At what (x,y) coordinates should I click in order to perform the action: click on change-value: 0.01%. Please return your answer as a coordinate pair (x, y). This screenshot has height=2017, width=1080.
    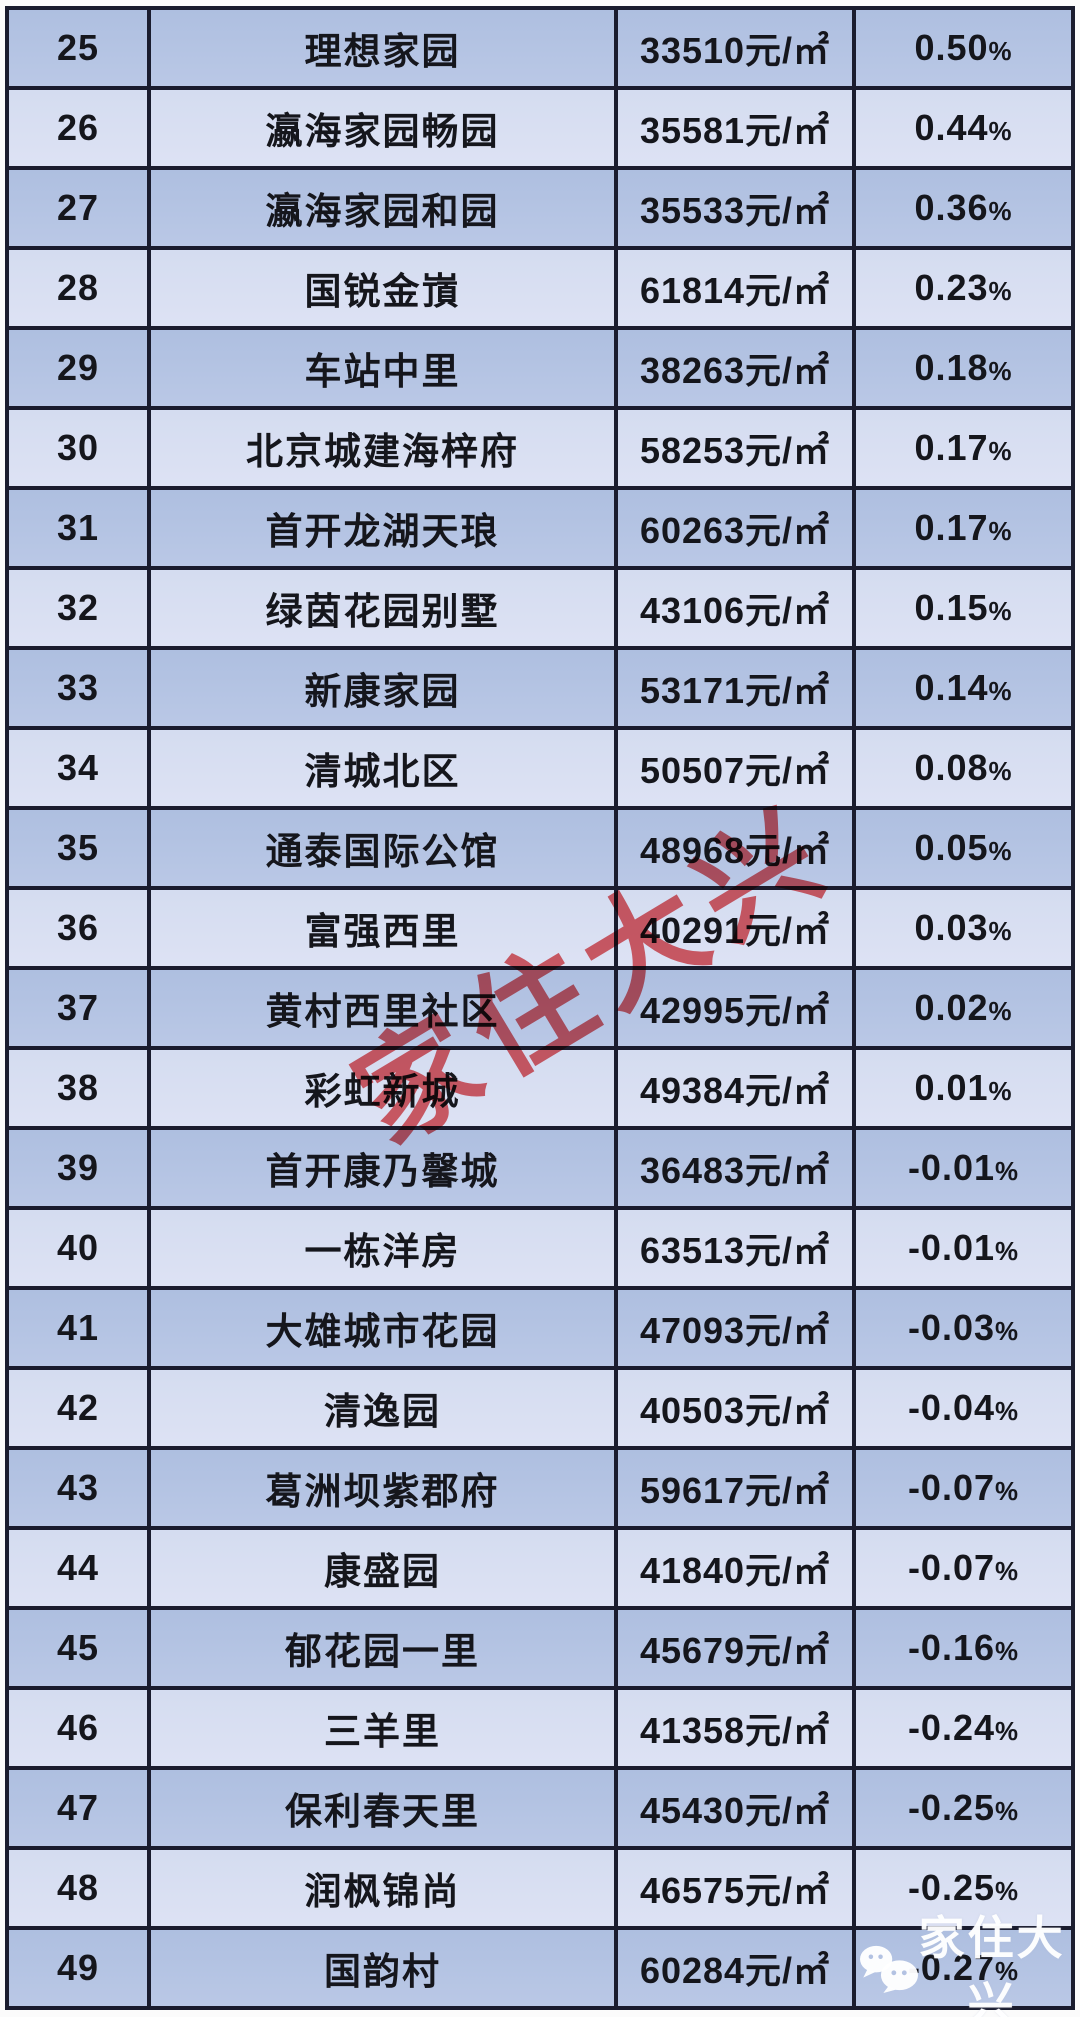
    Looking at the image, I should click on (963, 1087).